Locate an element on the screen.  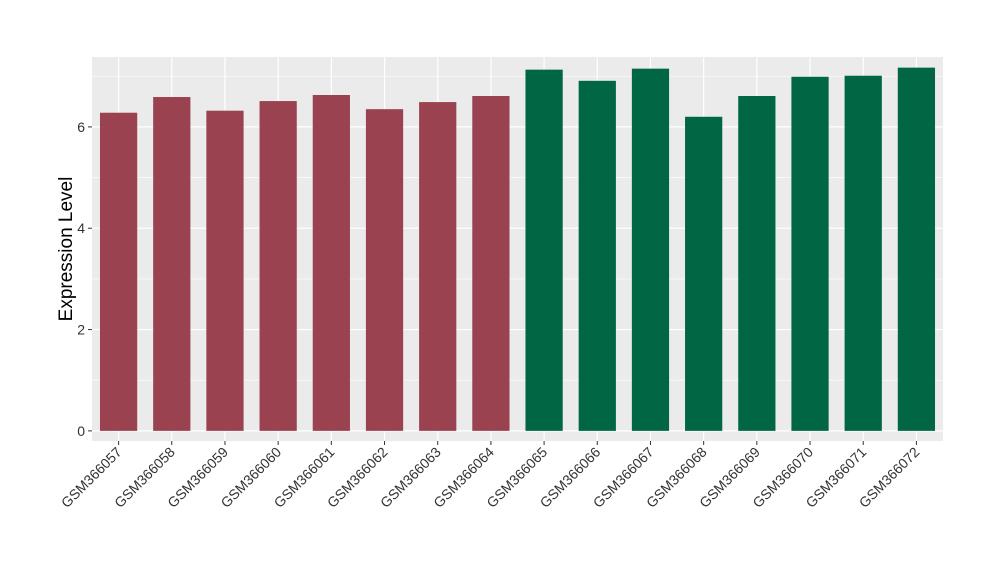
bar-GSM366067 is located at coordinates (650, 249).